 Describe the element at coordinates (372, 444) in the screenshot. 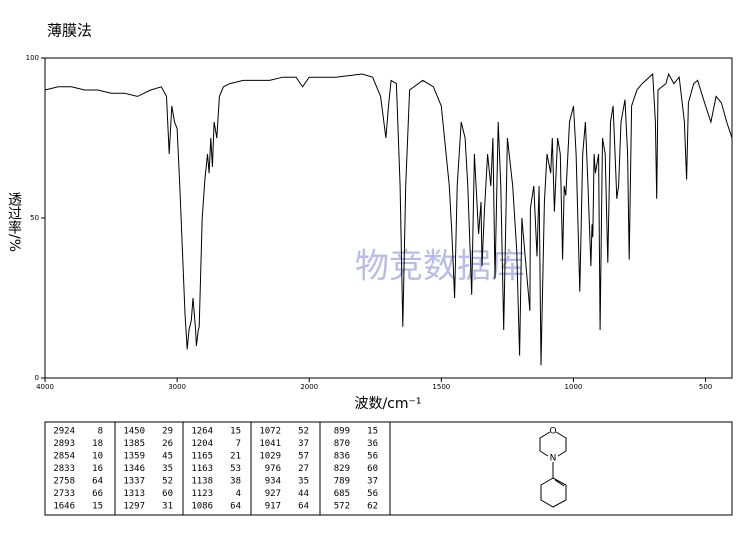

I see `intensity-cell: 36` at that location.